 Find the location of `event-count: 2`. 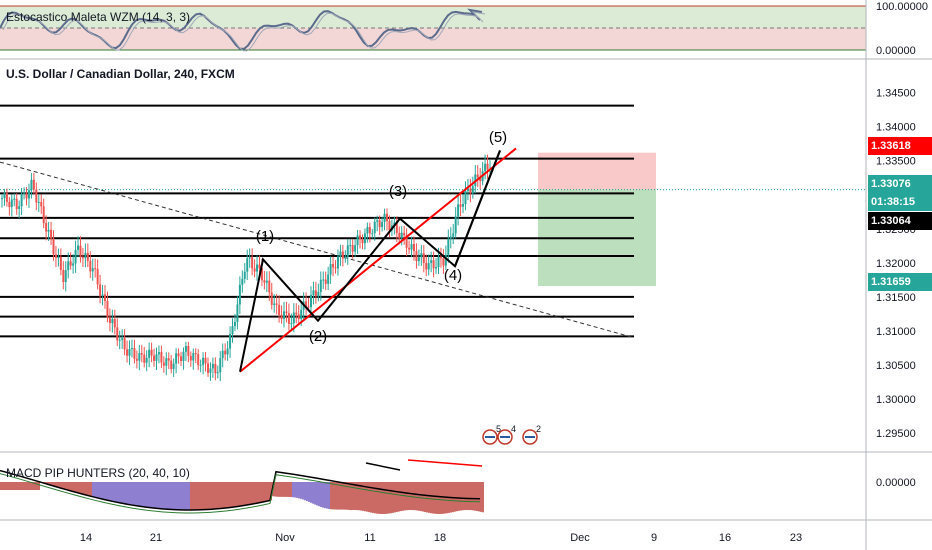

event-count: 2 is located at coordinates (538, 429).